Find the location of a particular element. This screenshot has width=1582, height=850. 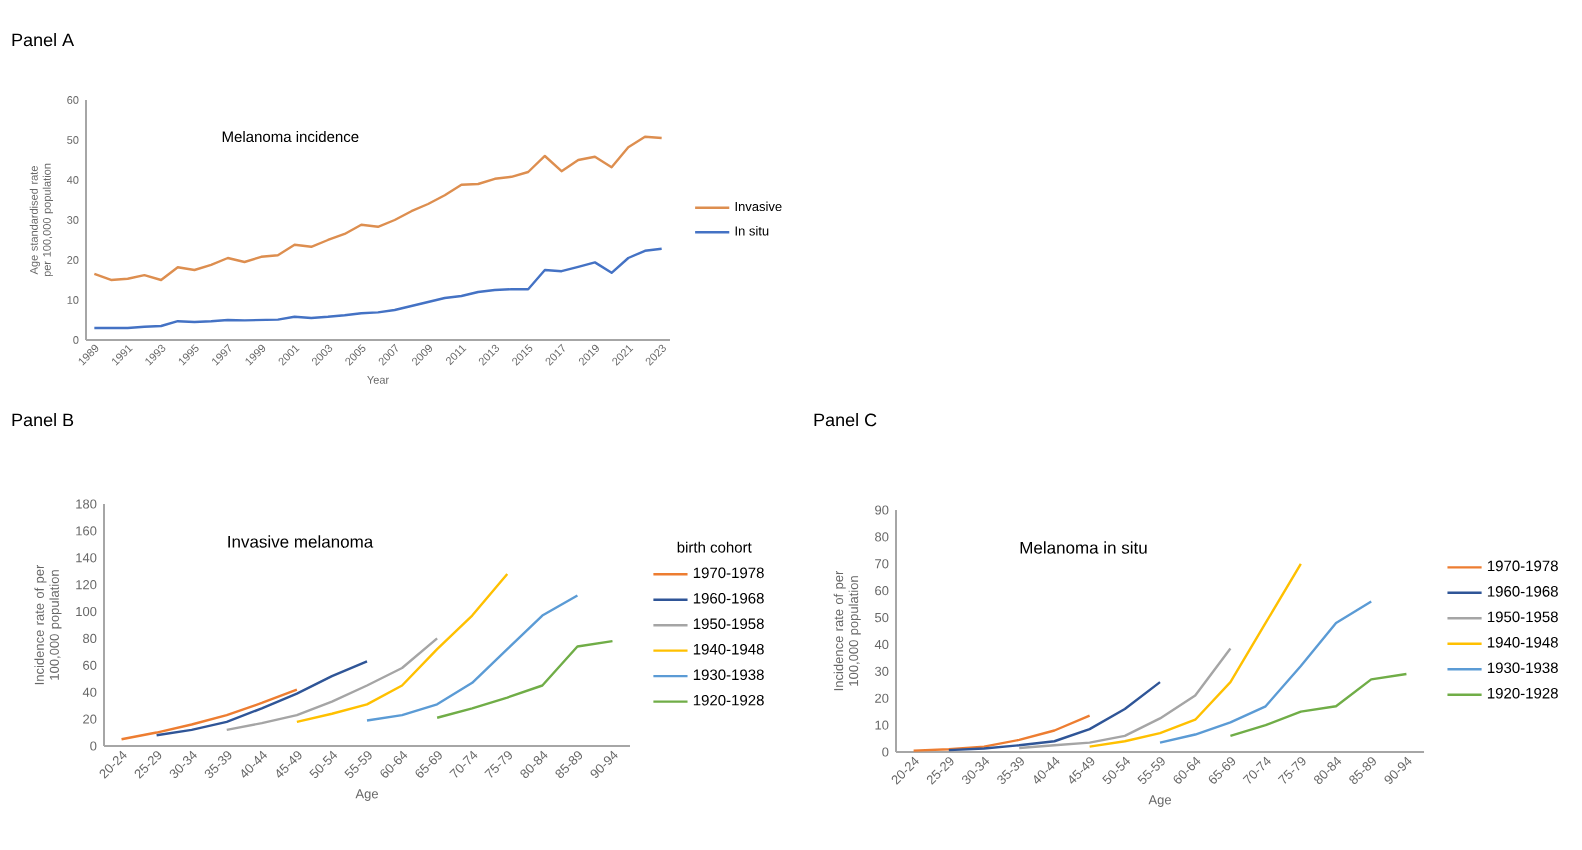

chart-title: Panel A is located at coordinates (43, 40).